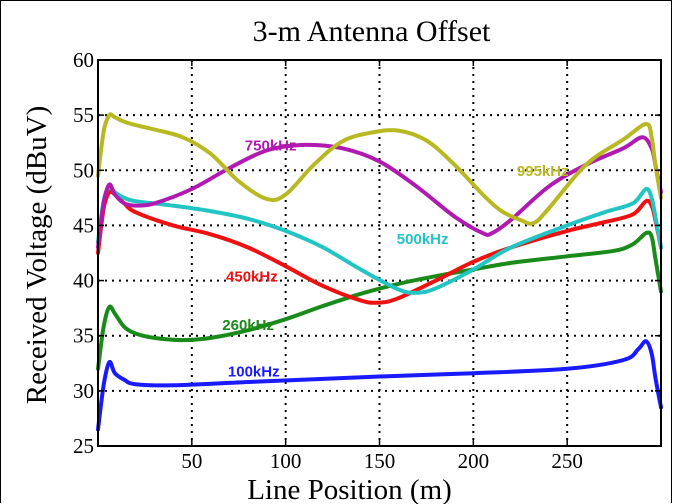 Image resolution: width=673 pixels, height=504 pixels. Describe the element at coordinates (254, 372) in the screenshot. I see `series-label-100khz: 100kHz` at that location.